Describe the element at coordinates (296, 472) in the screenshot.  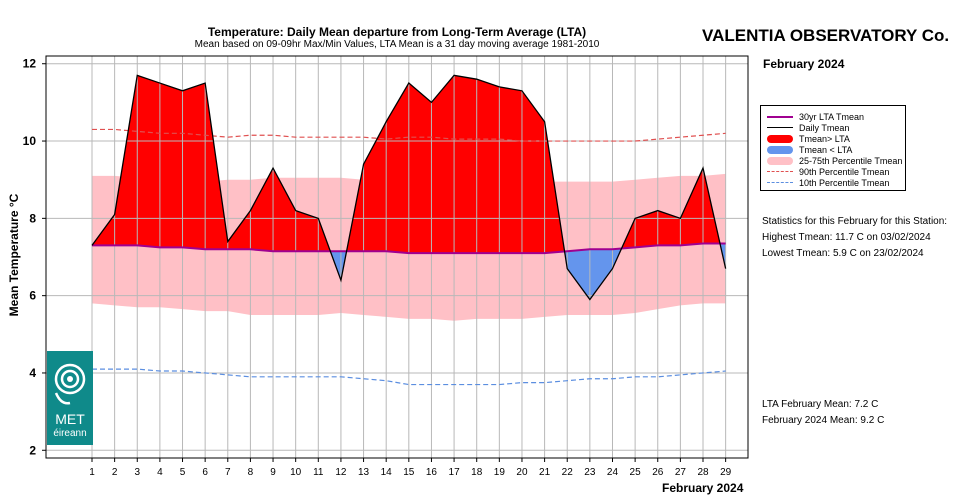
I see `x-tick-label: 10` at that location.